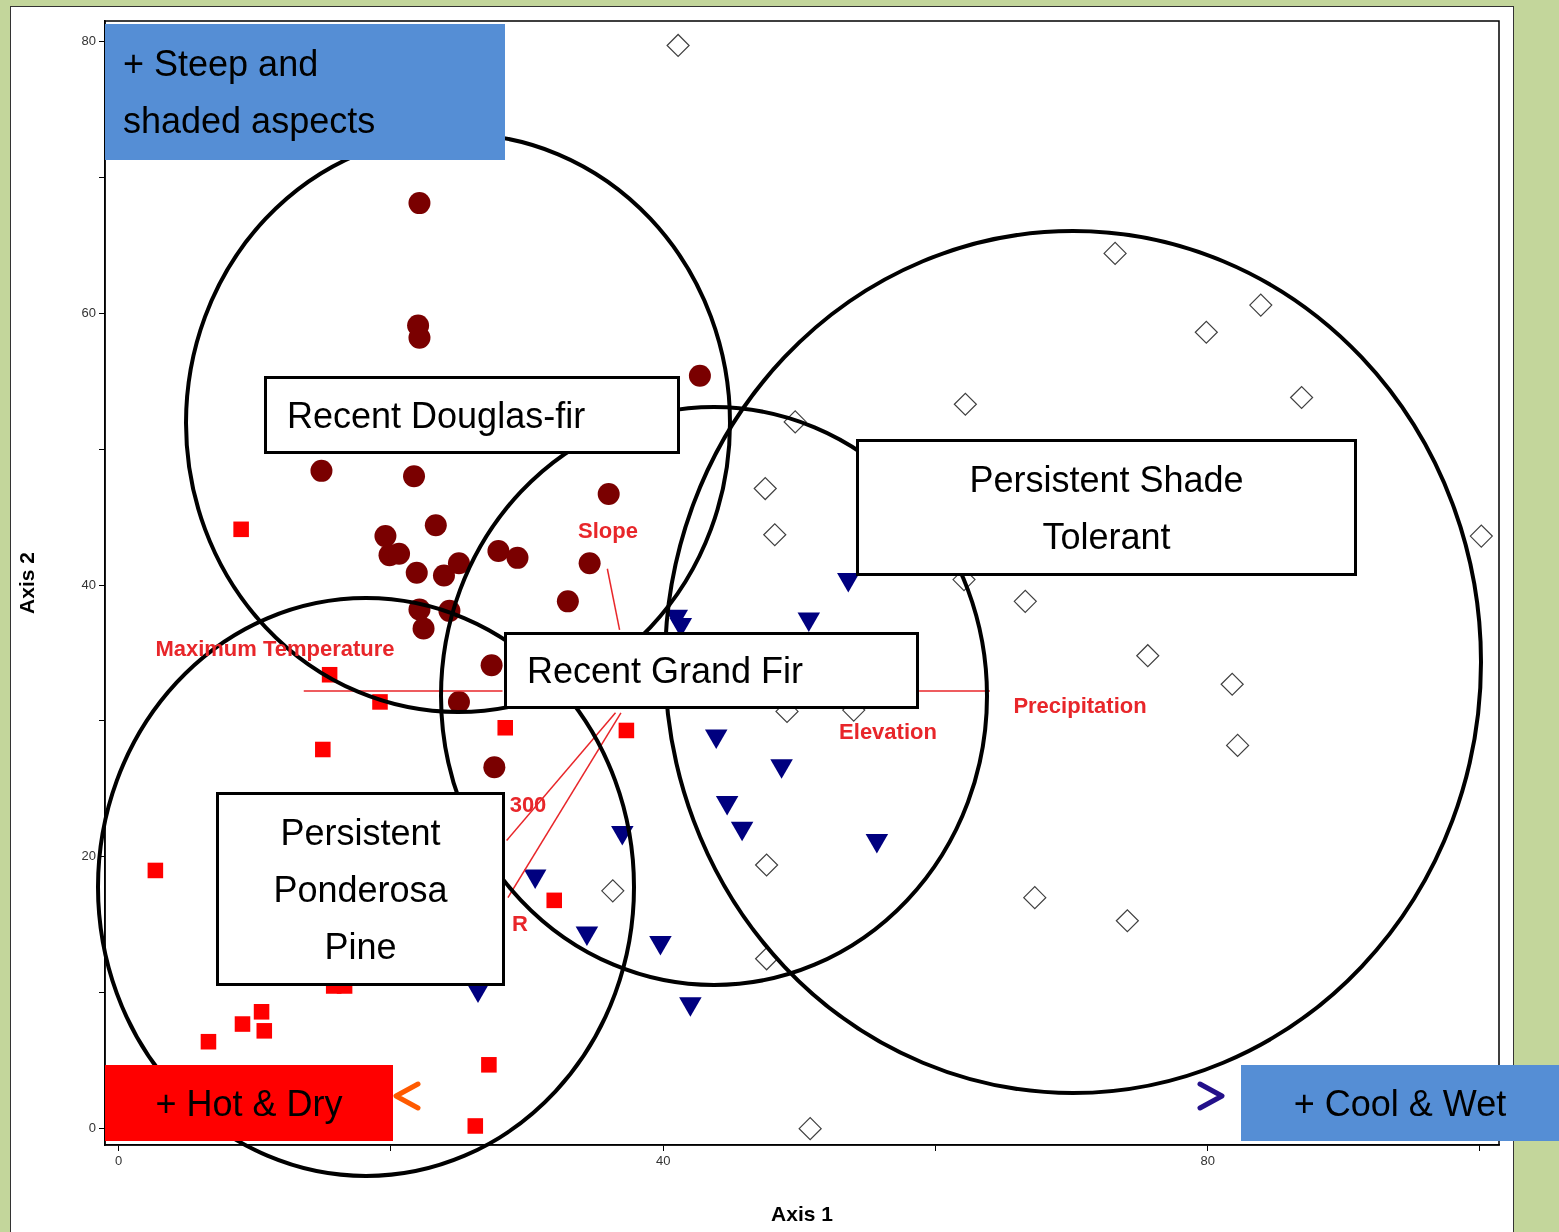  Describe the element at coordinates (436, 415) in the screenshot. I see `annotation: Recent Douglas-fir` at that location.